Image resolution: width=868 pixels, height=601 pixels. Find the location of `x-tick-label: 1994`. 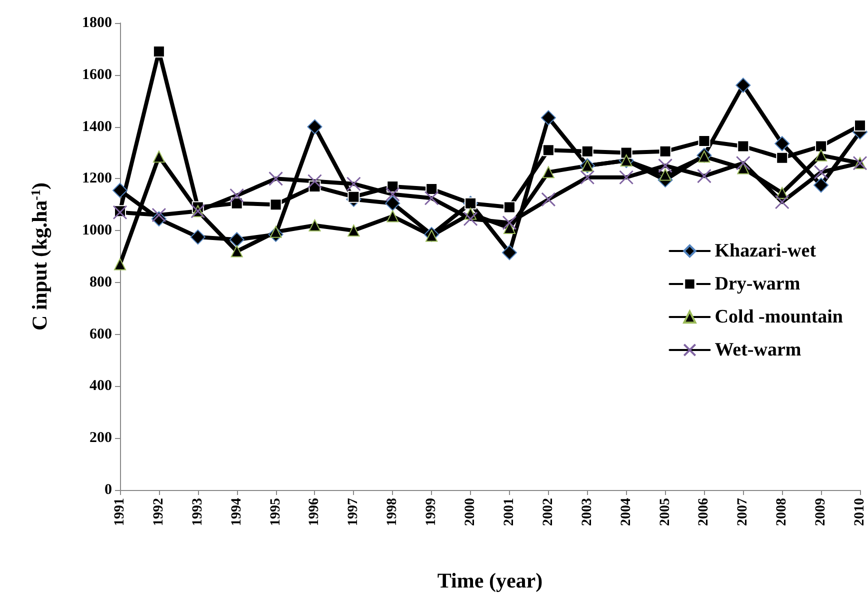

x-tick-label: 1994 is located at coordinates (236, 512).